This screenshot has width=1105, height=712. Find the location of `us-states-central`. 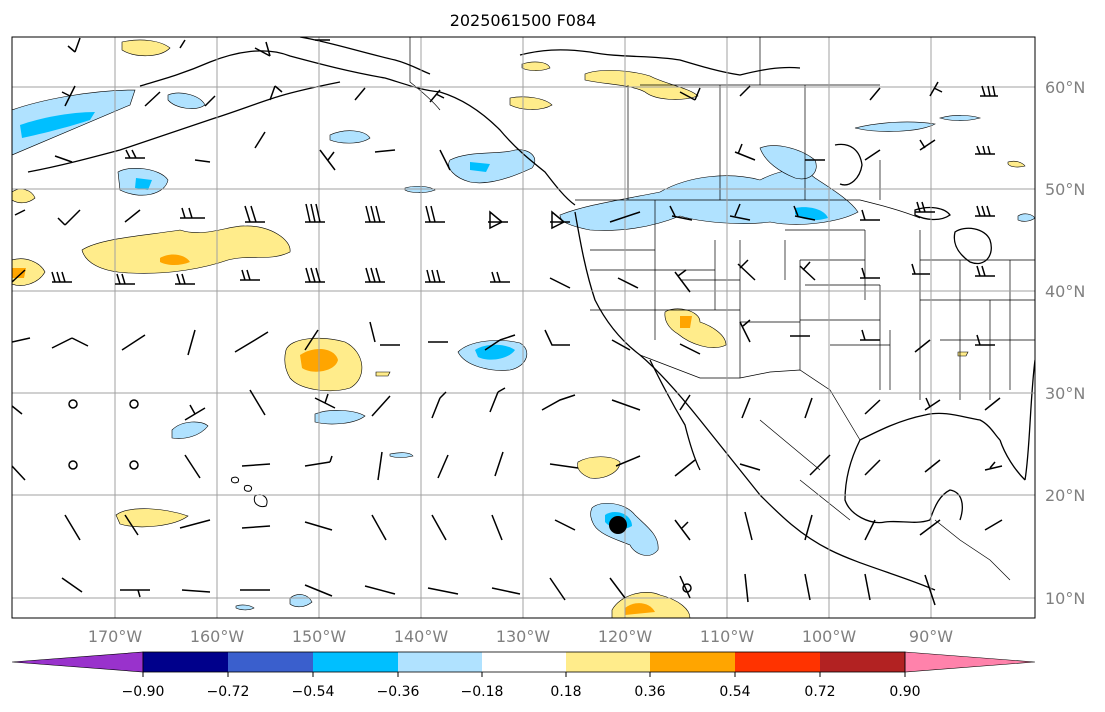

us-states-central is located at coordinates (838, 309).